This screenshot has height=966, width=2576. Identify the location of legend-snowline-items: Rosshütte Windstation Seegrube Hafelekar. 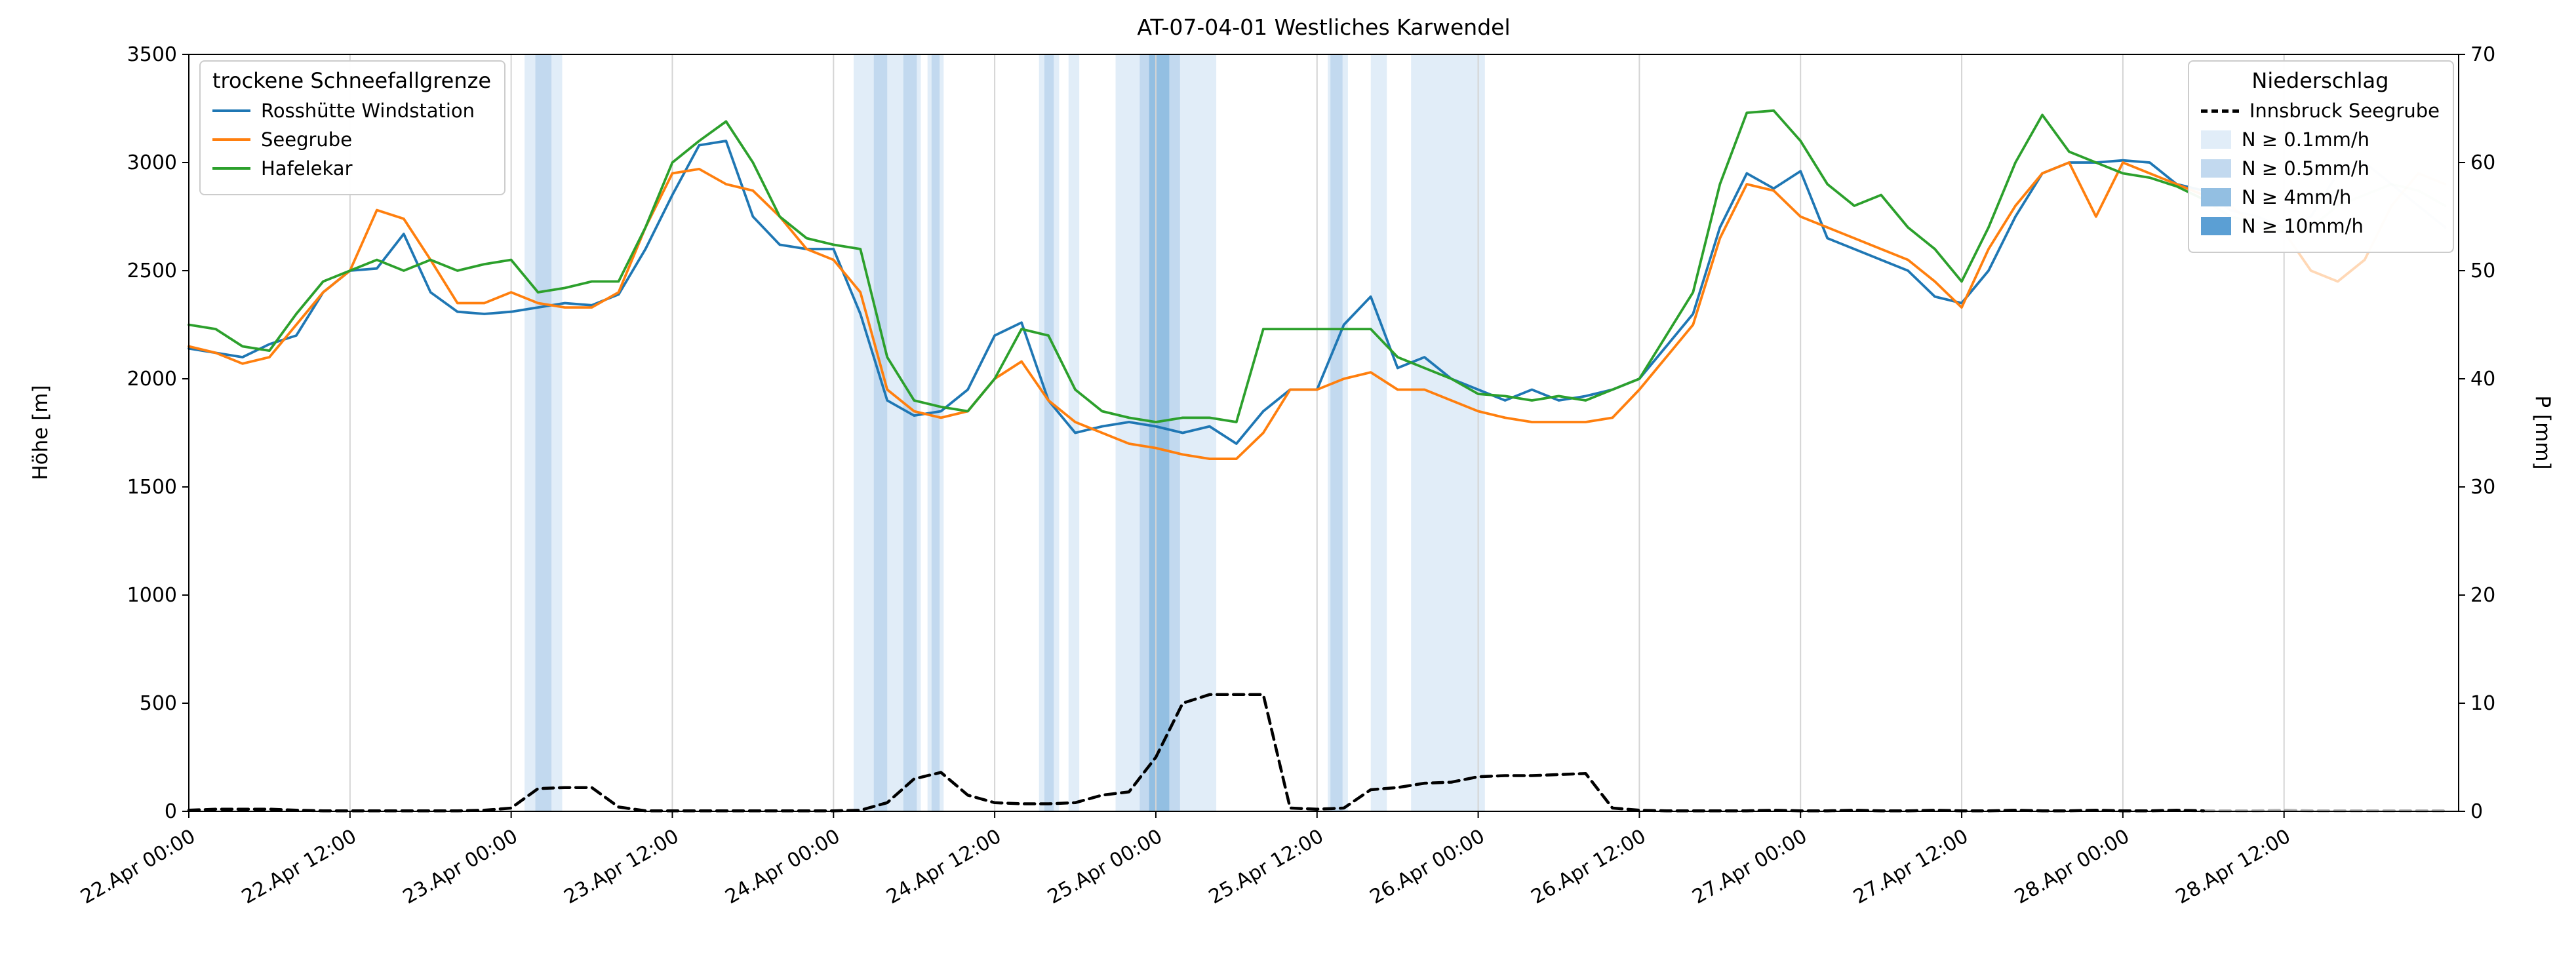
(351, 140).